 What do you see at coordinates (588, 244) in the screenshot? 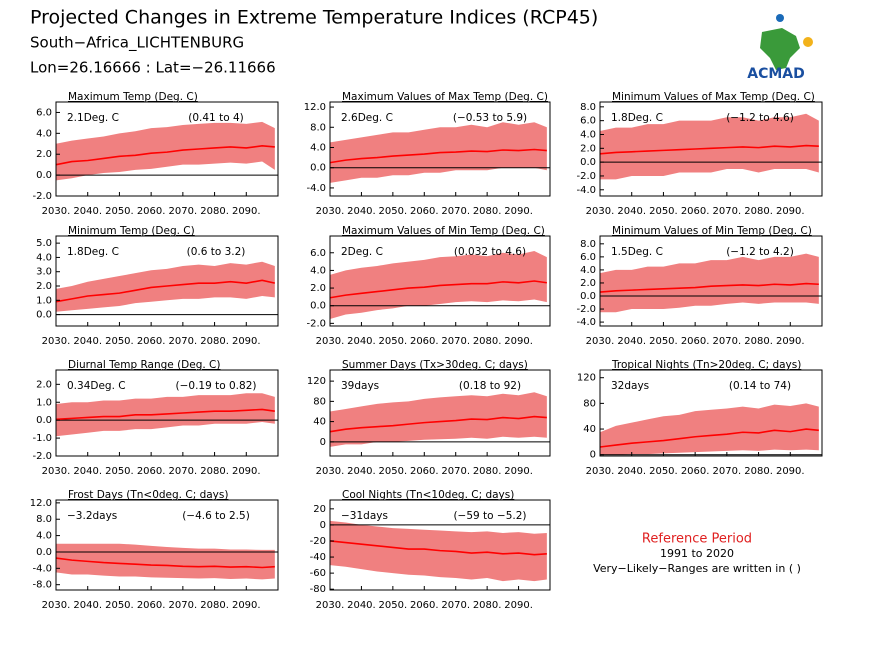
I see `y-tick-label: 8.0` at bounding box center [588, 244].